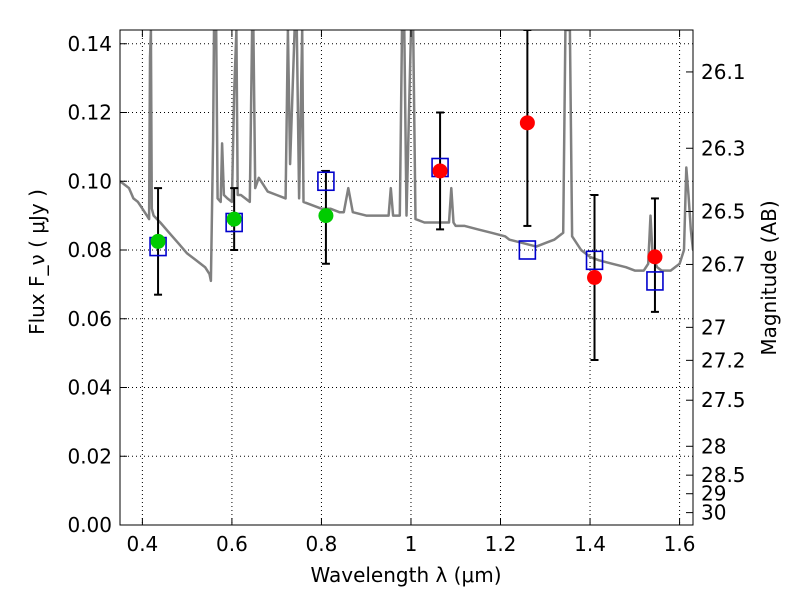 The image size is (800, 600). Describe the element at coordinates (769, 277) in the screenshot. I see `y2-axis-label: Magnitude (AB)` at that location.